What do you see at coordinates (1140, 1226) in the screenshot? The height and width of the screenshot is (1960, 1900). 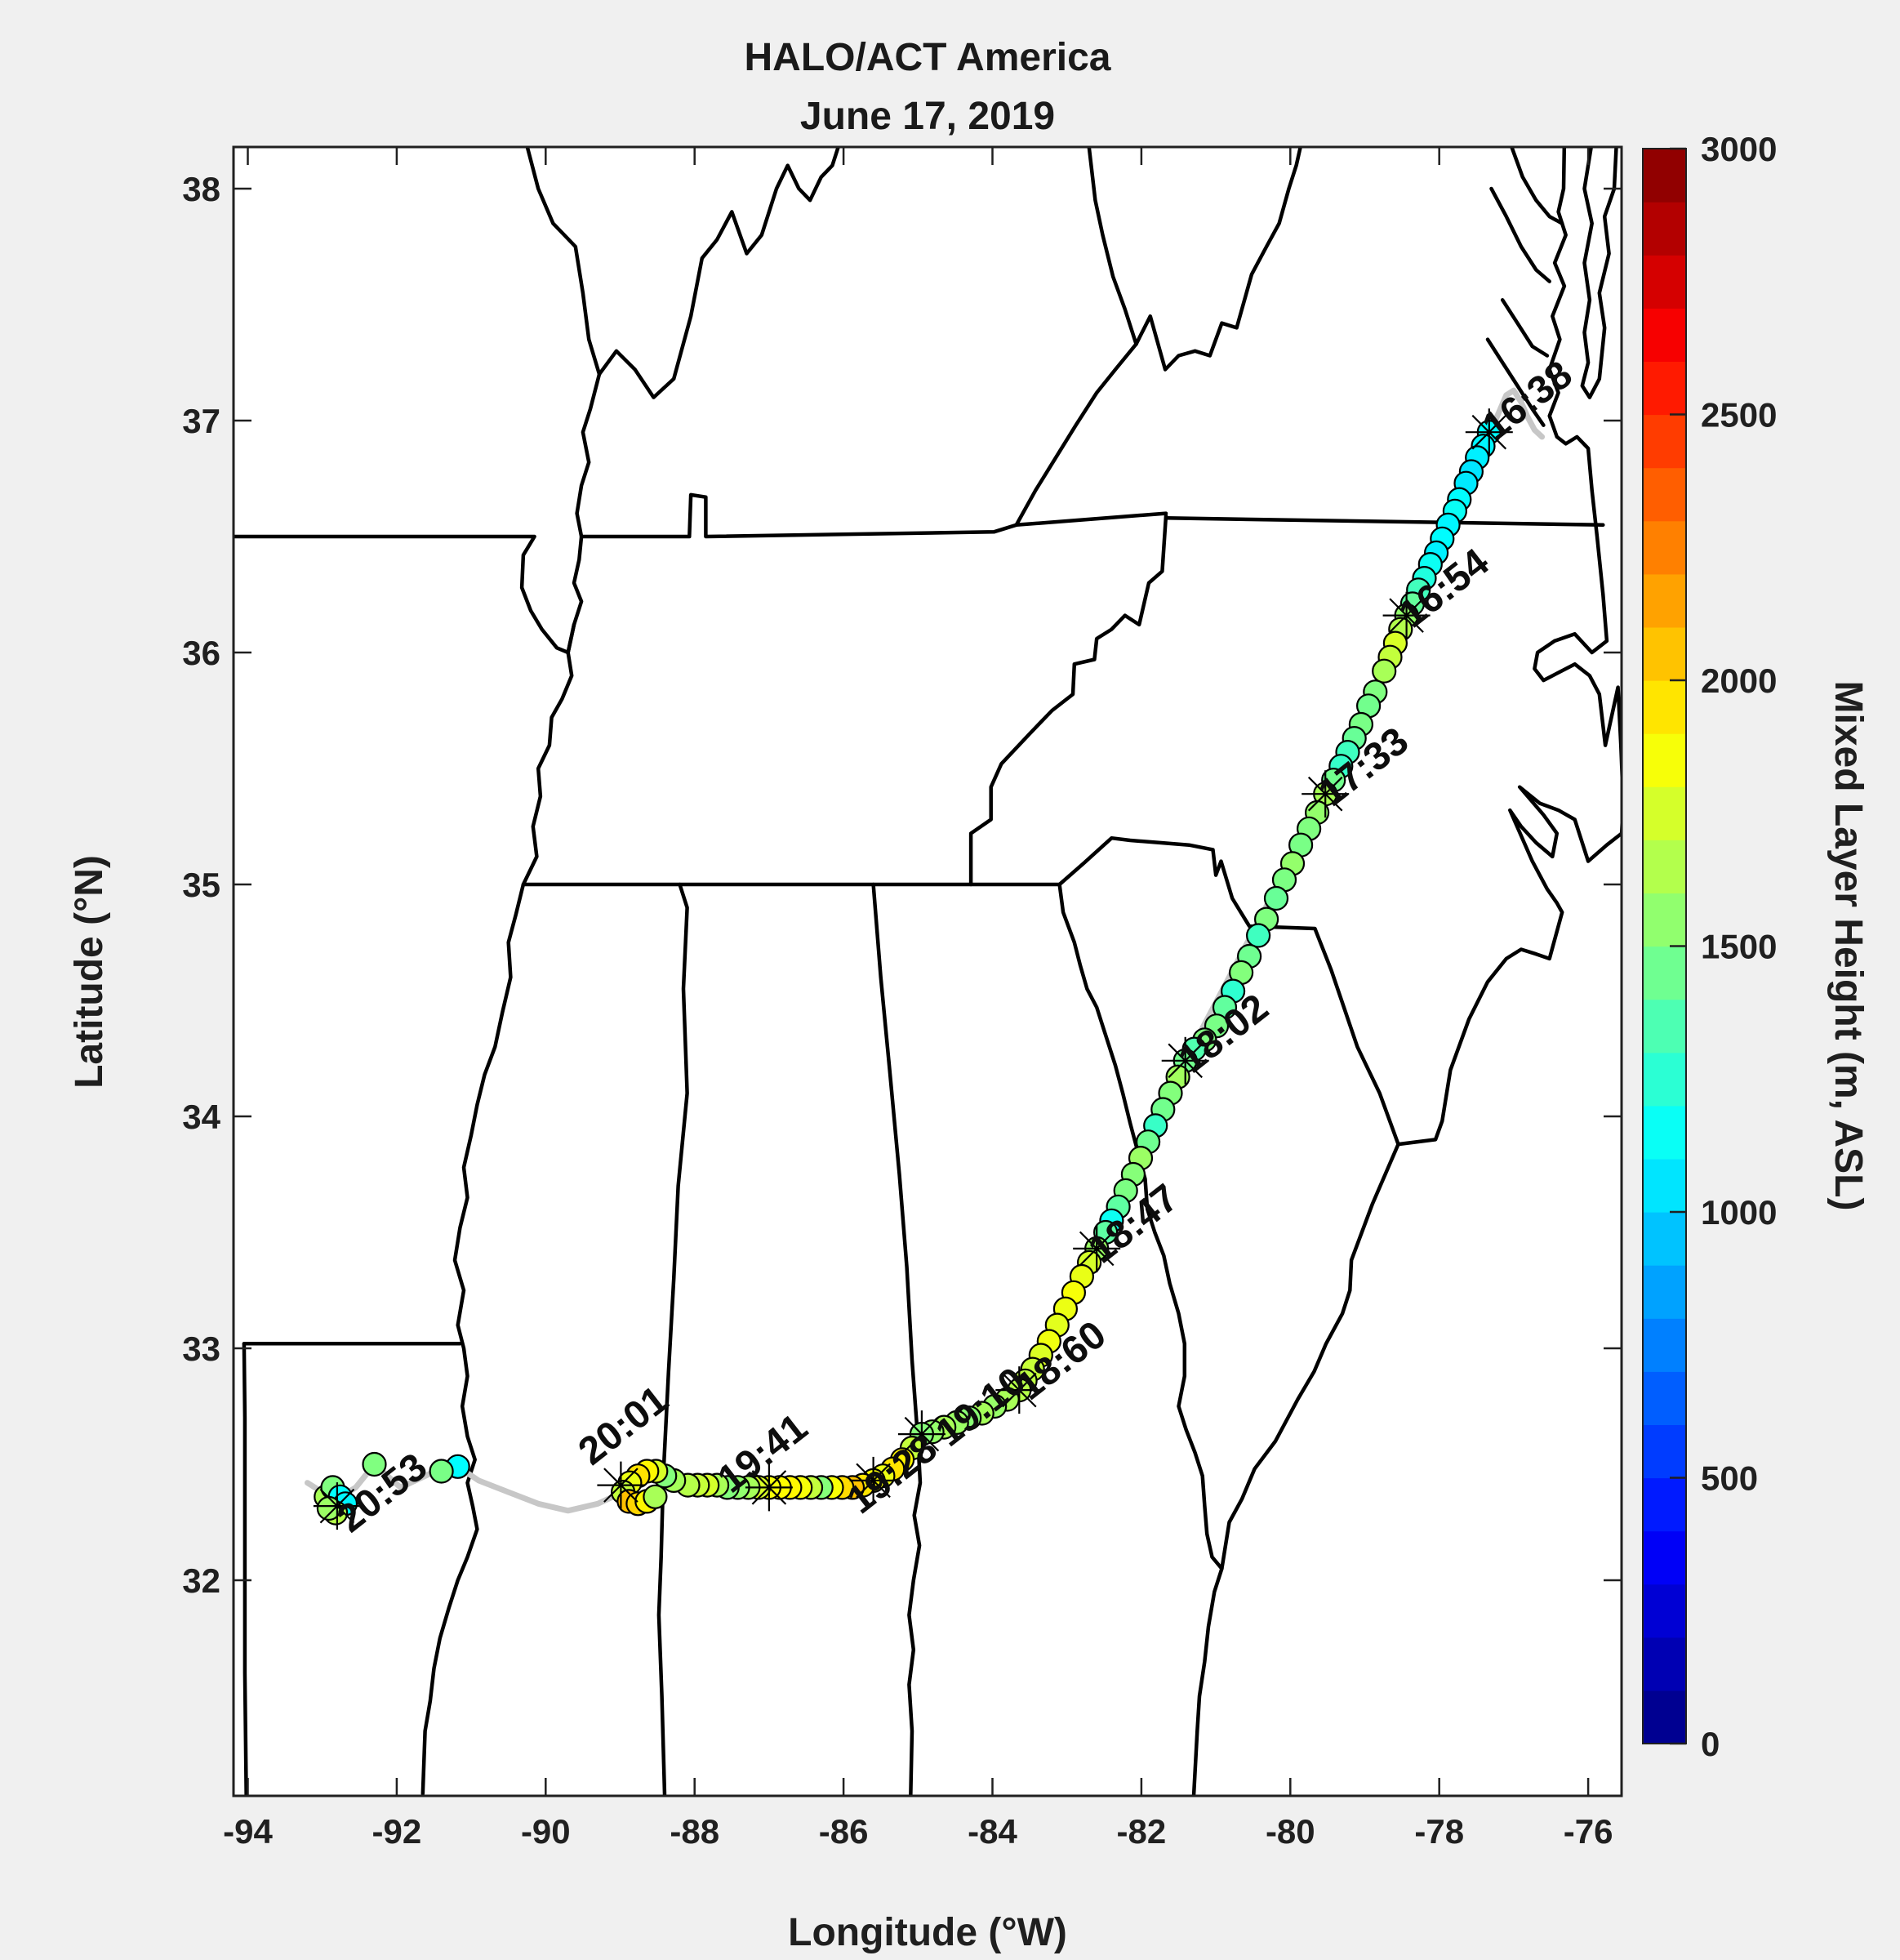 I see `border-ga-sc-border` at bounding box center [1140, 1226].